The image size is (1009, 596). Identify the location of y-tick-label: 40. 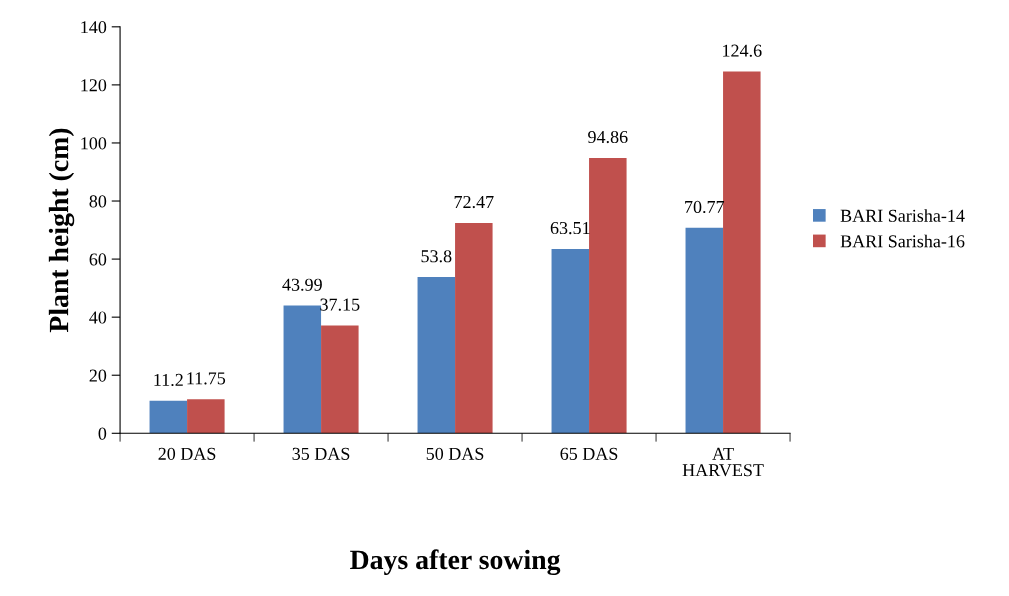
(98, 317).